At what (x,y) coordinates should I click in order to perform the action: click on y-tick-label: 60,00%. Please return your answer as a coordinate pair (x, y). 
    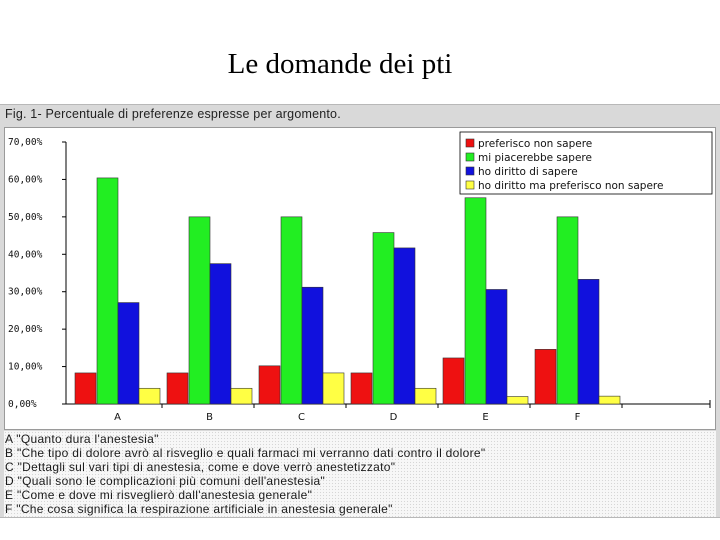
    Looking at the image, I should click on (25, 179).